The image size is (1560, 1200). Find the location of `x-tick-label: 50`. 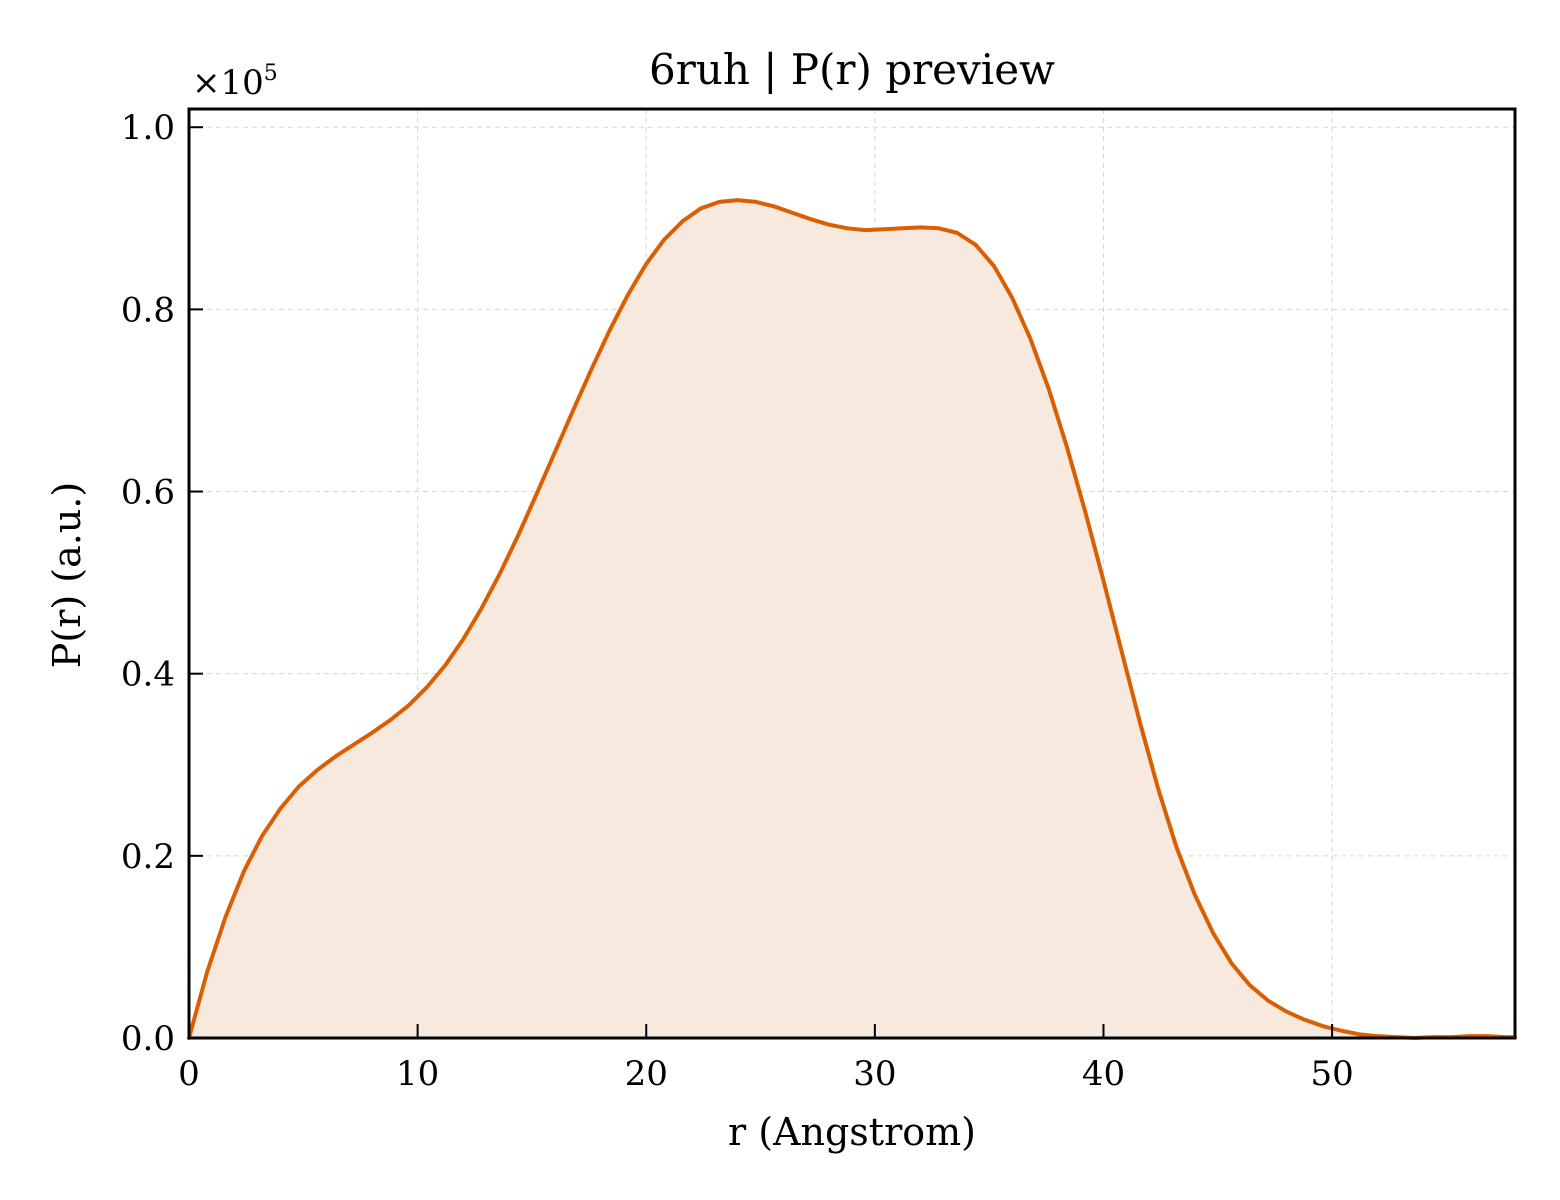

x-tick-label: 50 is located at coordinates (1331, 1074).